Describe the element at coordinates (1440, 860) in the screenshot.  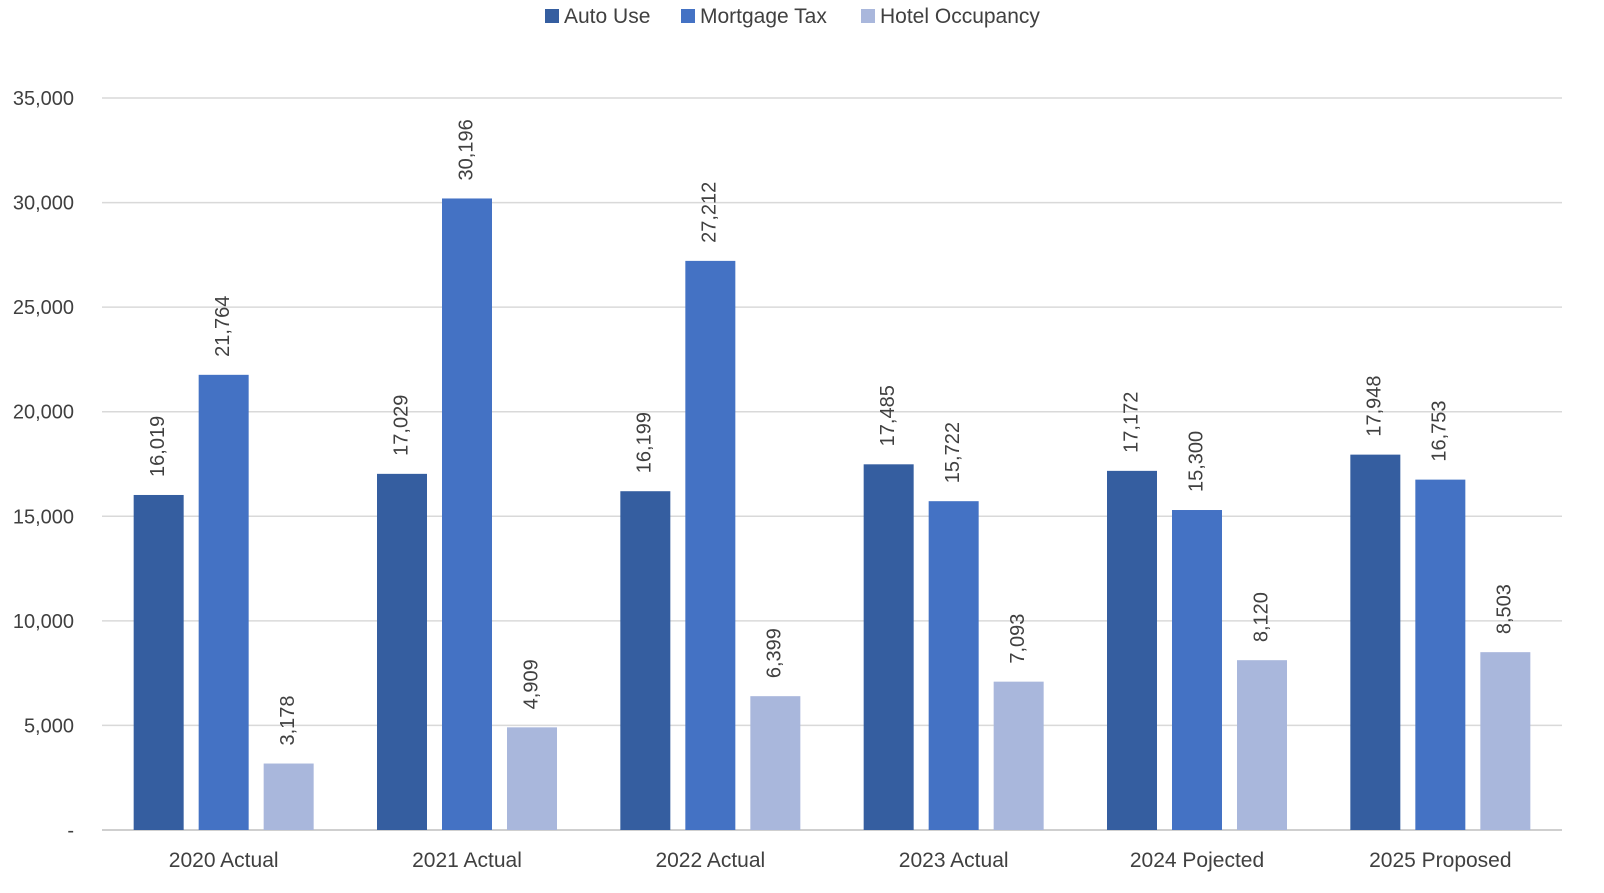
I see `x-category-label: 2025 Proposed` at that location.